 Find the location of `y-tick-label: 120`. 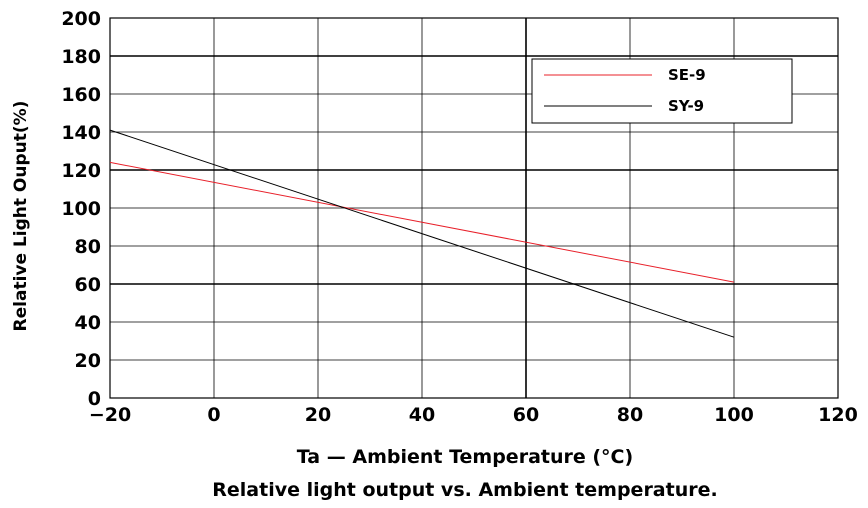

y-tick-label: 120 is located at coordinates (81, 171).